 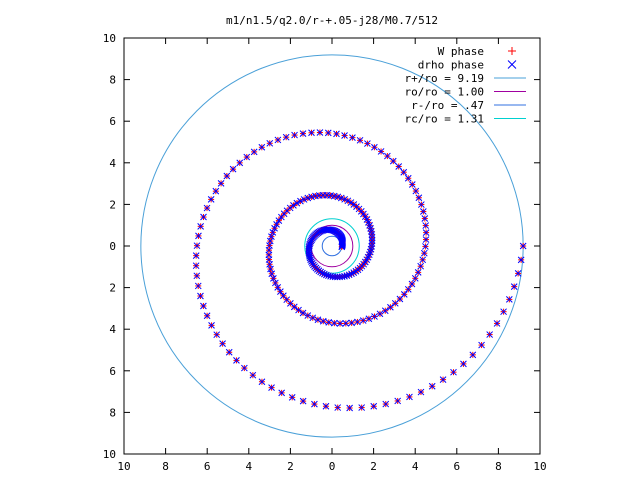 What do you see at coordinates (447, 105) in the screenshot?
I see `legend-label-4: r-/ro = .47` at bounding box center [447, 105].